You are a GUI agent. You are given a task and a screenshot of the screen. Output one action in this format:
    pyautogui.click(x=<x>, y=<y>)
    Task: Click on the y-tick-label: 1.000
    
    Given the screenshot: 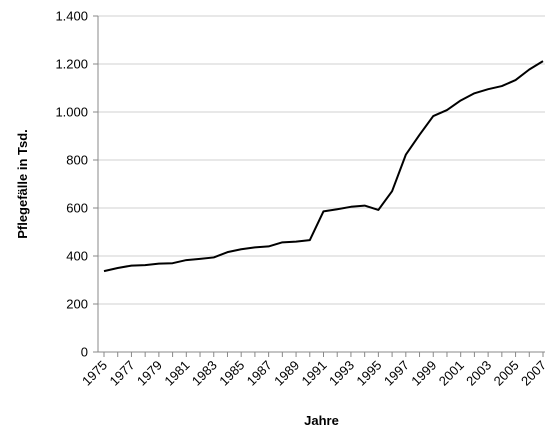 What is the action you would take?
    pyautogui.click(x=71, y=112)
    